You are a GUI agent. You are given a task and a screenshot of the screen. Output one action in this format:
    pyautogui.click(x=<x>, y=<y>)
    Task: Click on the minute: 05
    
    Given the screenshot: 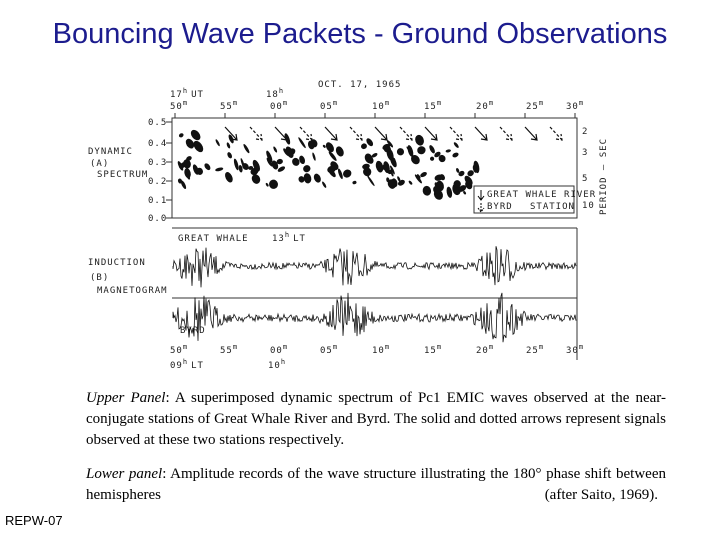 What is the action you would take?
    pyautogui.click(x=326, y=351)
    